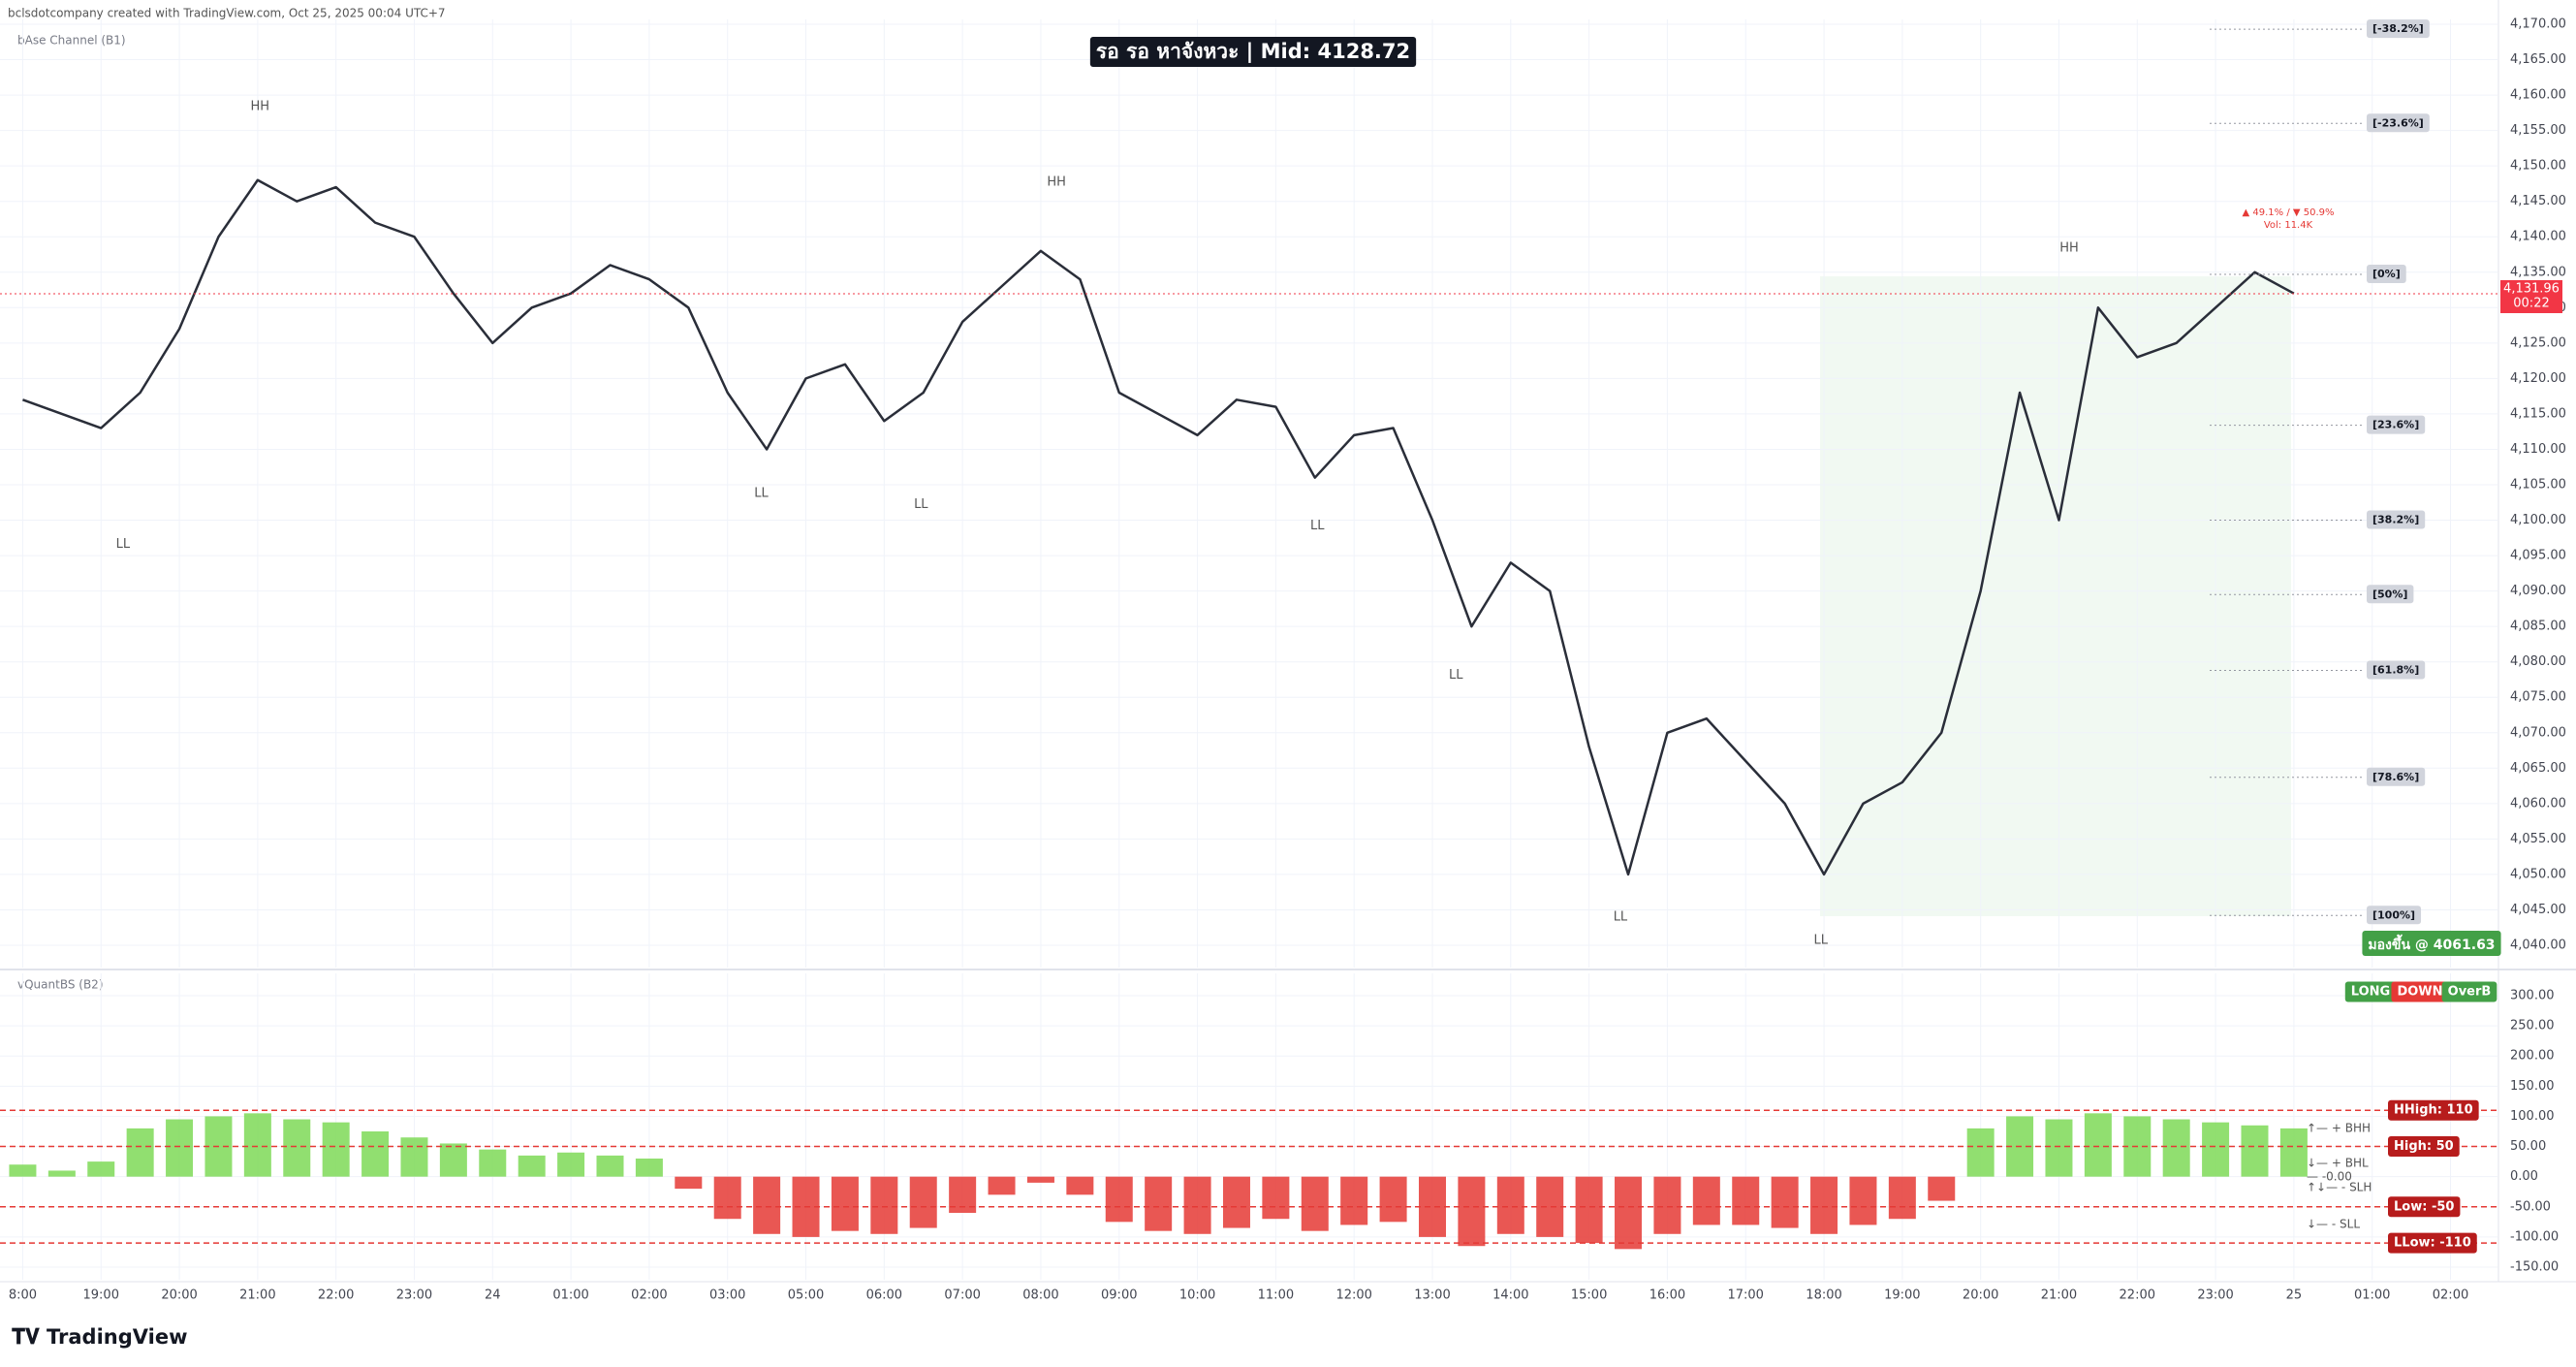 The image size is (2576, 1367). I want to click on x-tick-label: 23:00, so click(2215, 1295).